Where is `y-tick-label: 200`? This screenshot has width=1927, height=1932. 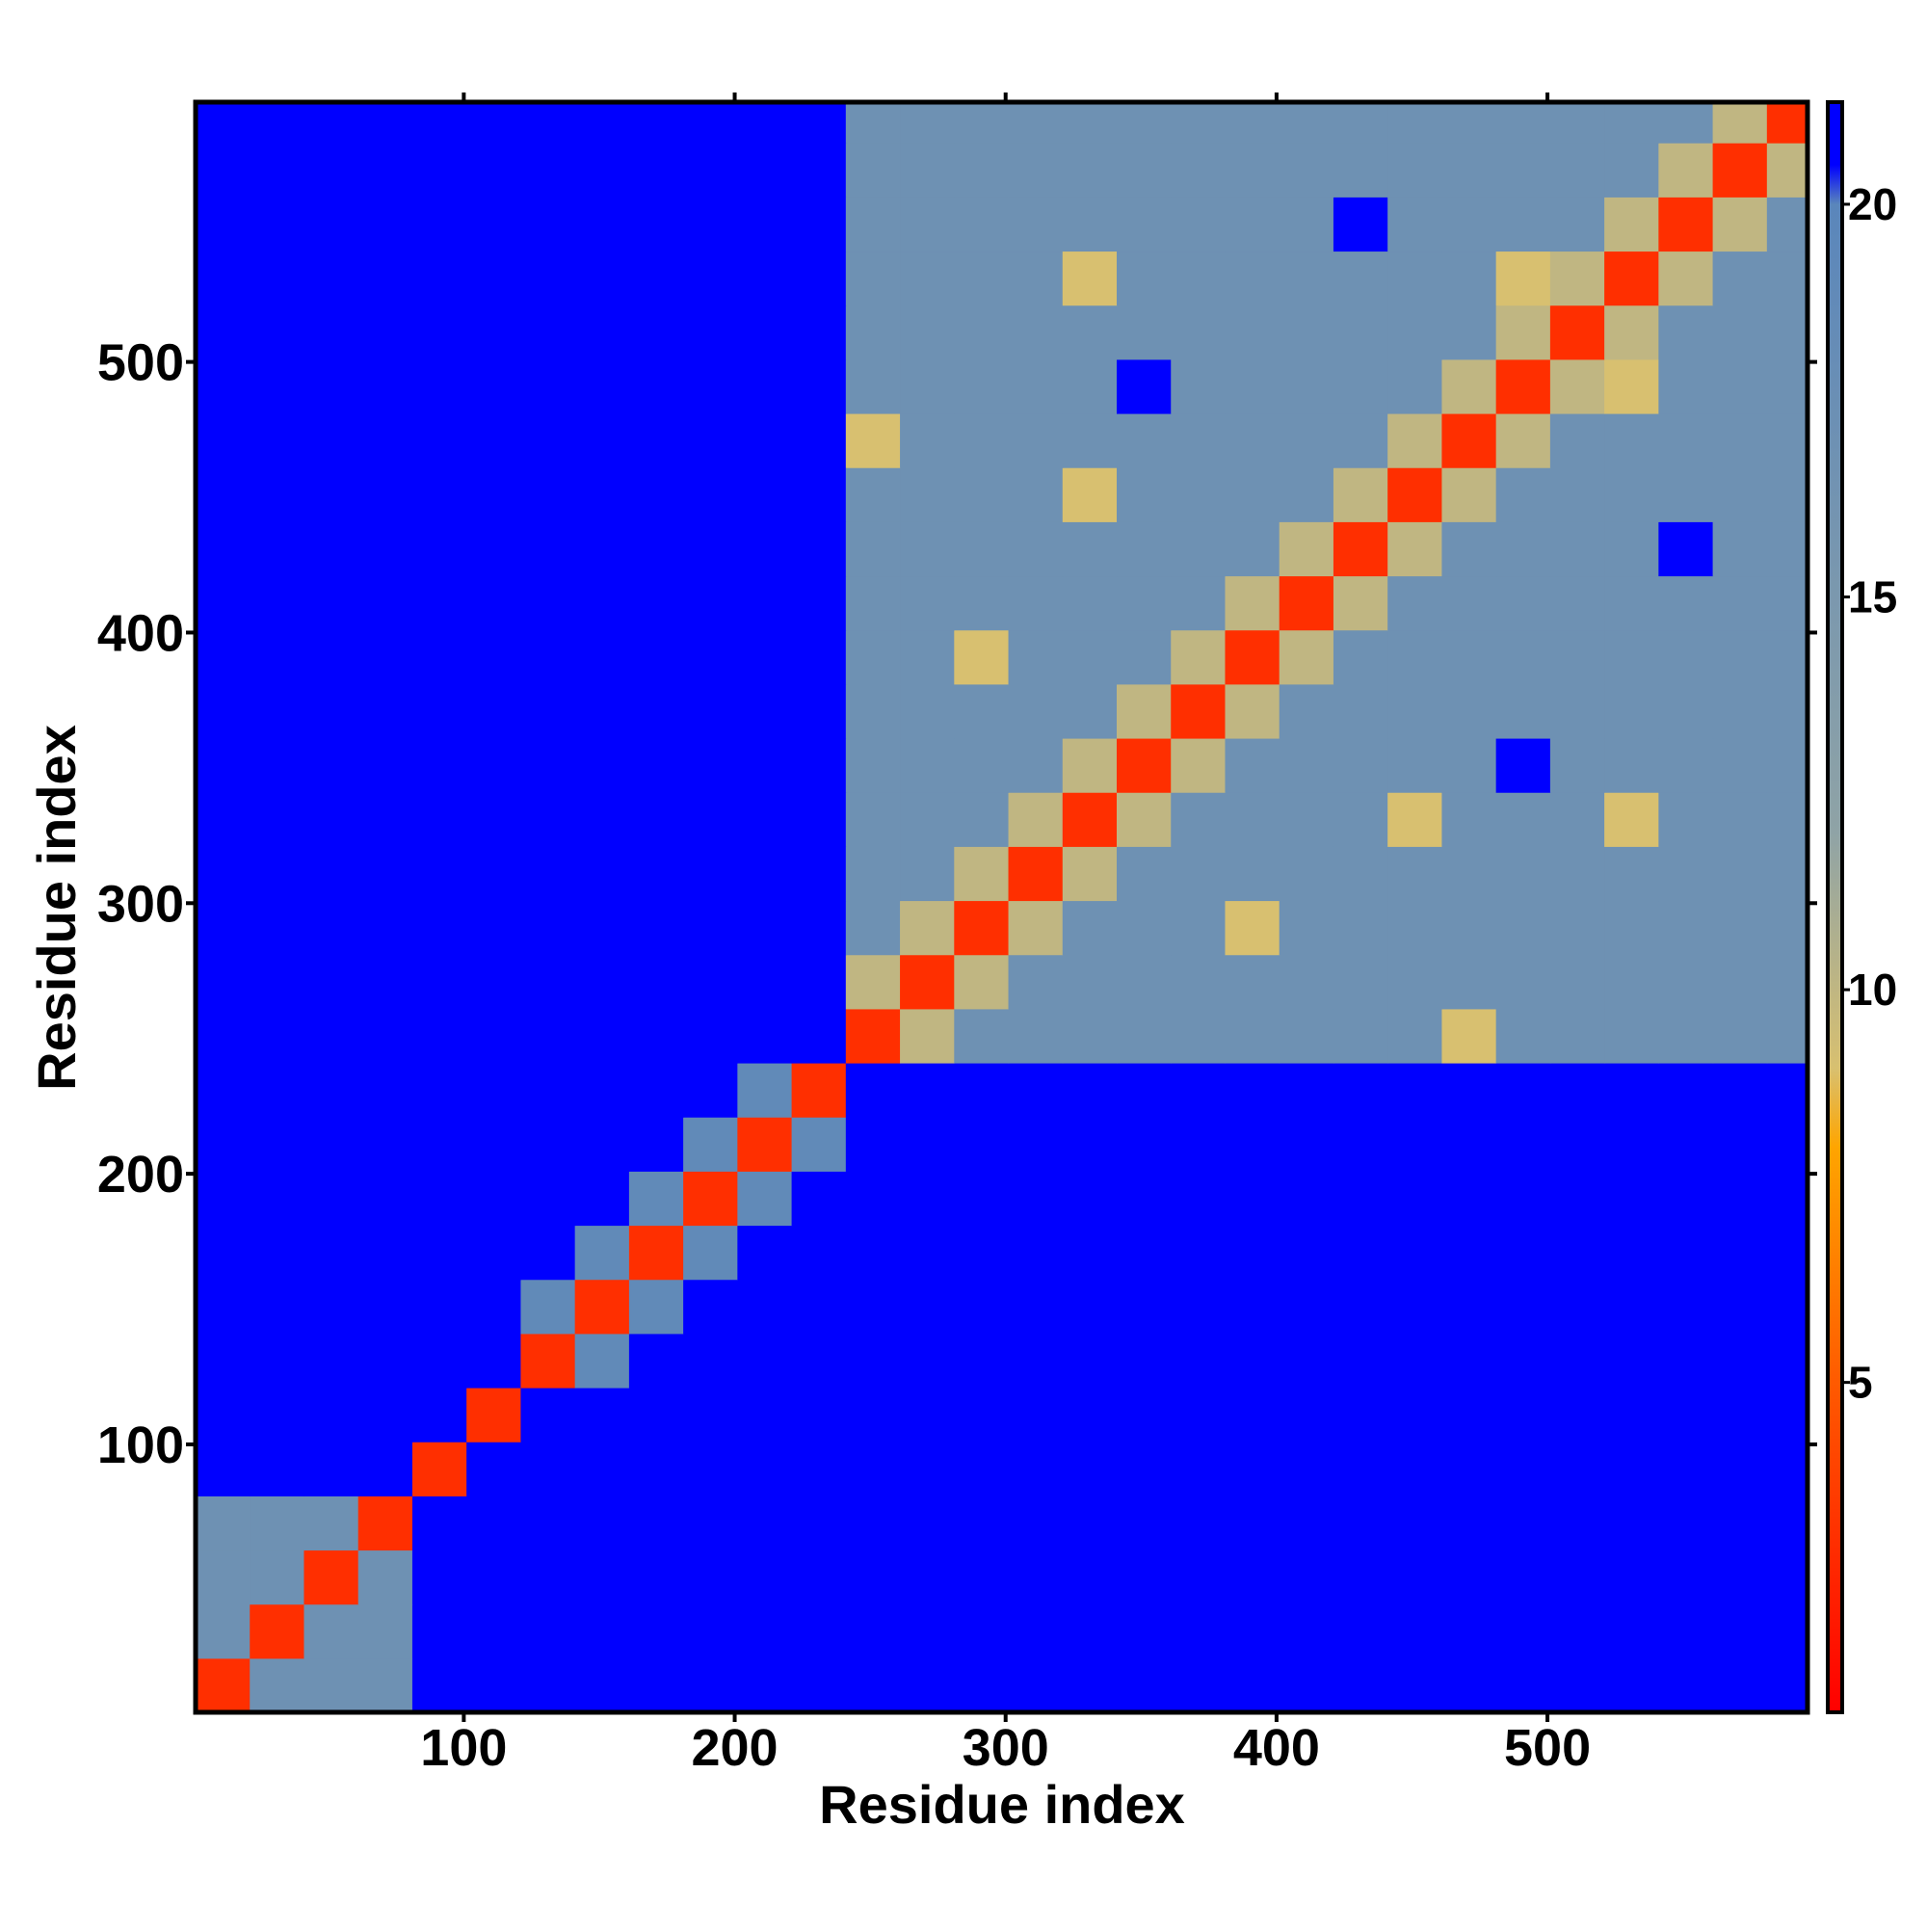 y-tick-label: 200 is located at coordinates (140, 1175).